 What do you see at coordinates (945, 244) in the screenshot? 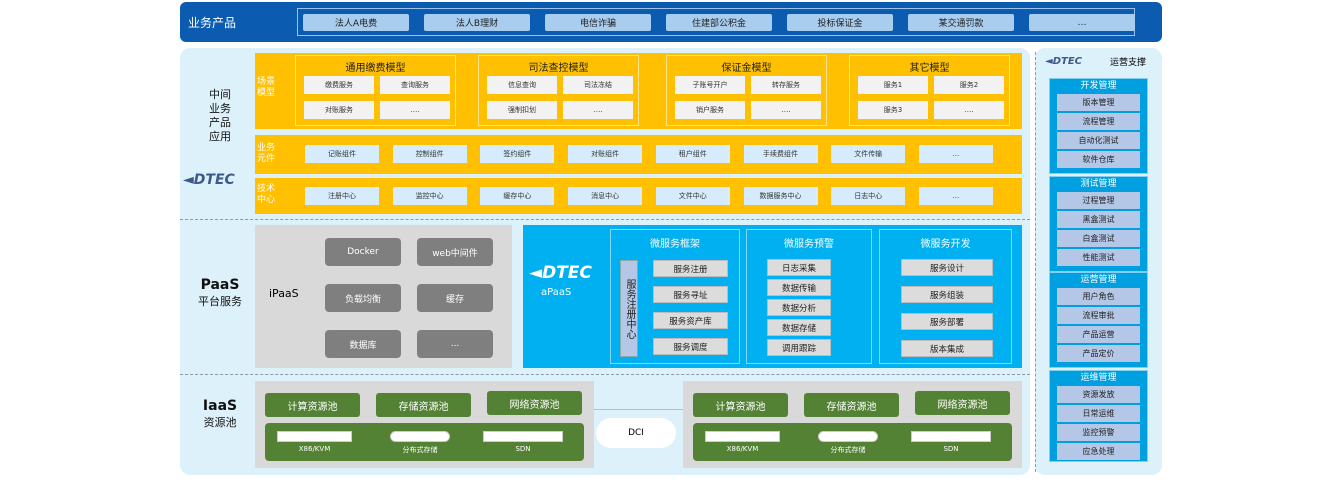
I see `dev-title: 微服务开发` at bounding box center [945, 244].